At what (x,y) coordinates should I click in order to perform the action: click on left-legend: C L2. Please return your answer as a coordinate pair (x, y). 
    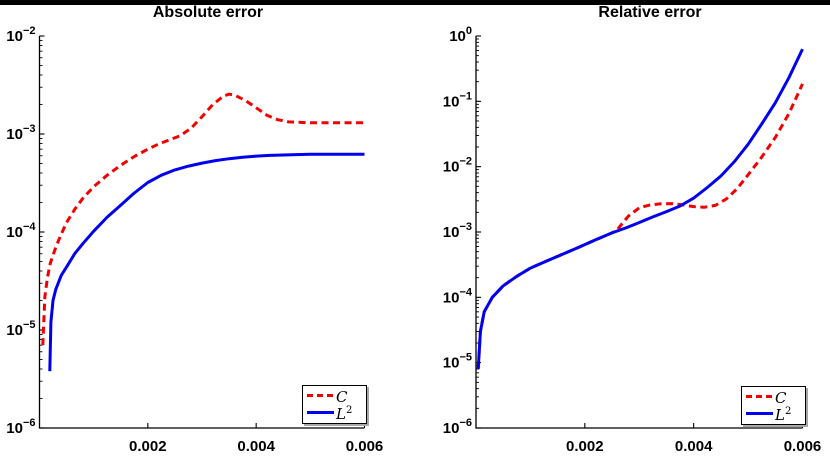
    Looking at the image, I should click on (334, 404).